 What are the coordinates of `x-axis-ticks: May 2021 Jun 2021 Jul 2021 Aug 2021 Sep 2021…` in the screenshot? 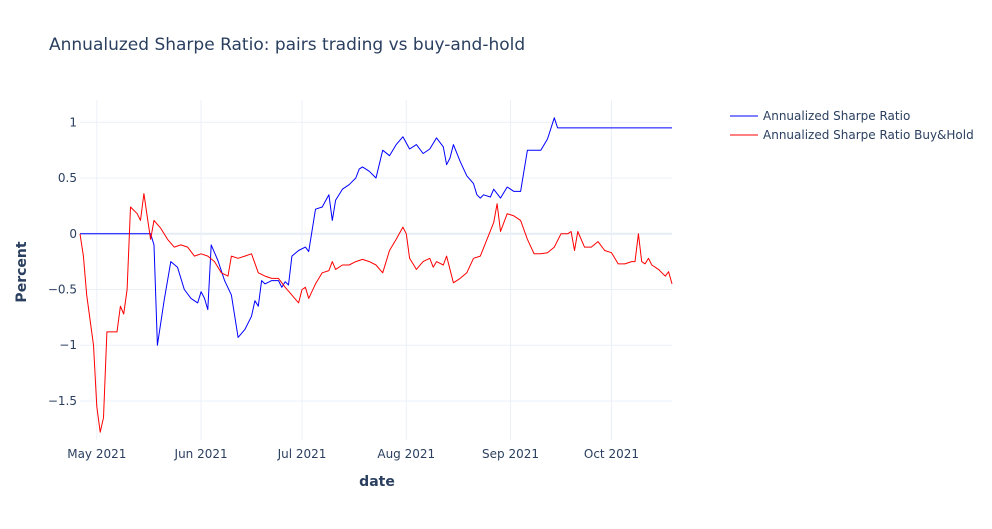 It's located at (353, 454).